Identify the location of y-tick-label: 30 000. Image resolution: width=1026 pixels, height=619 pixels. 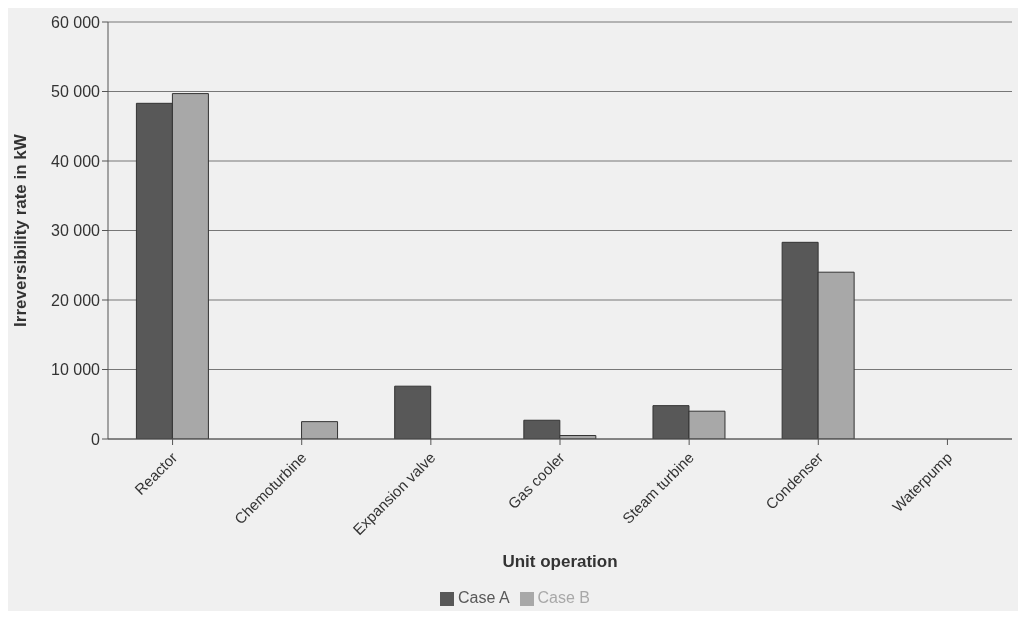
(76, 231).